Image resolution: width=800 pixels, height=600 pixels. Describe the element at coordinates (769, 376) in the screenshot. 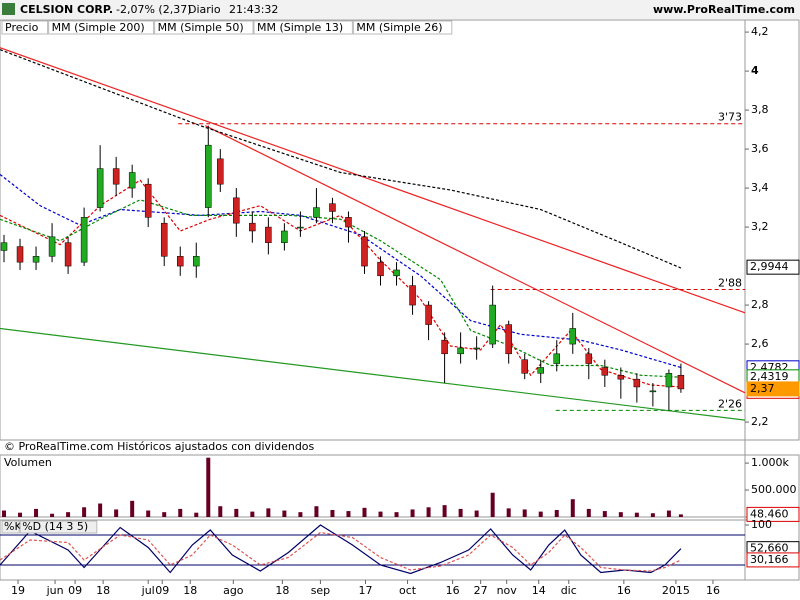

I see `last-value-label: 2,4319` at that location.